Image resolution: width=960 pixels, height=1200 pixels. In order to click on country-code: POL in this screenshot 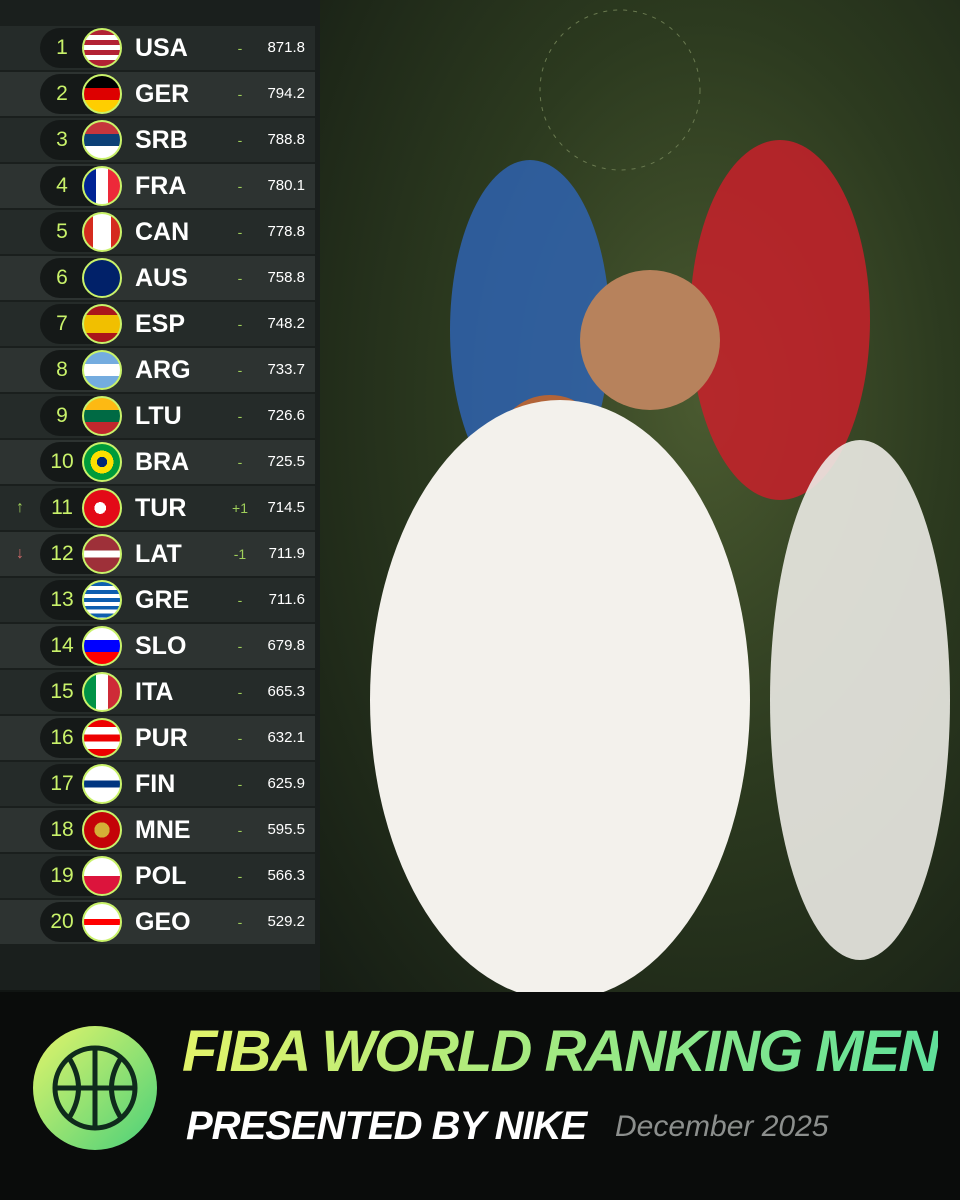, I will do `click(161, 876)`.